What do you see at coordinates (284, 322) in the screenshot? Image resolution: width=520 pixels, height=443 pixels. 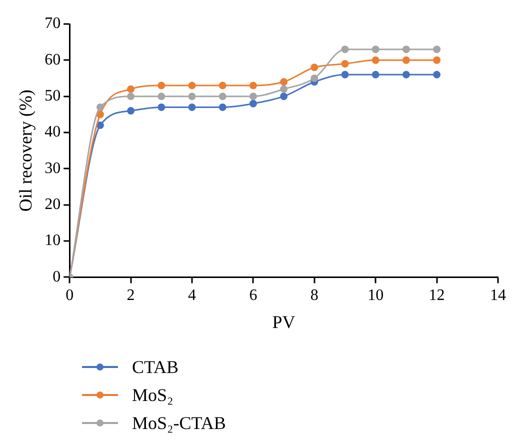 I see `x-axis-title: PV` at bounding box center [284, 322].